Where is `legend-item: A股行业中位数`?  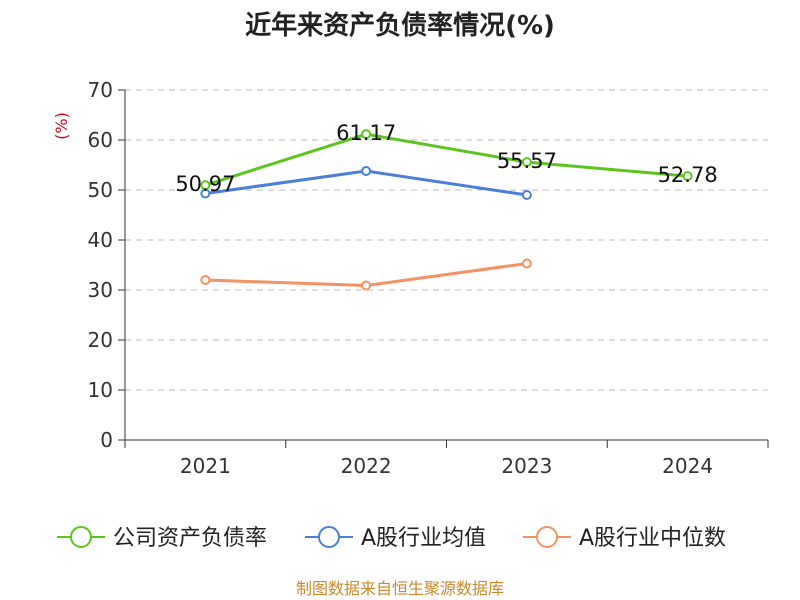 legend-item: A股行业中位数 is located at coordinates (624, 538).